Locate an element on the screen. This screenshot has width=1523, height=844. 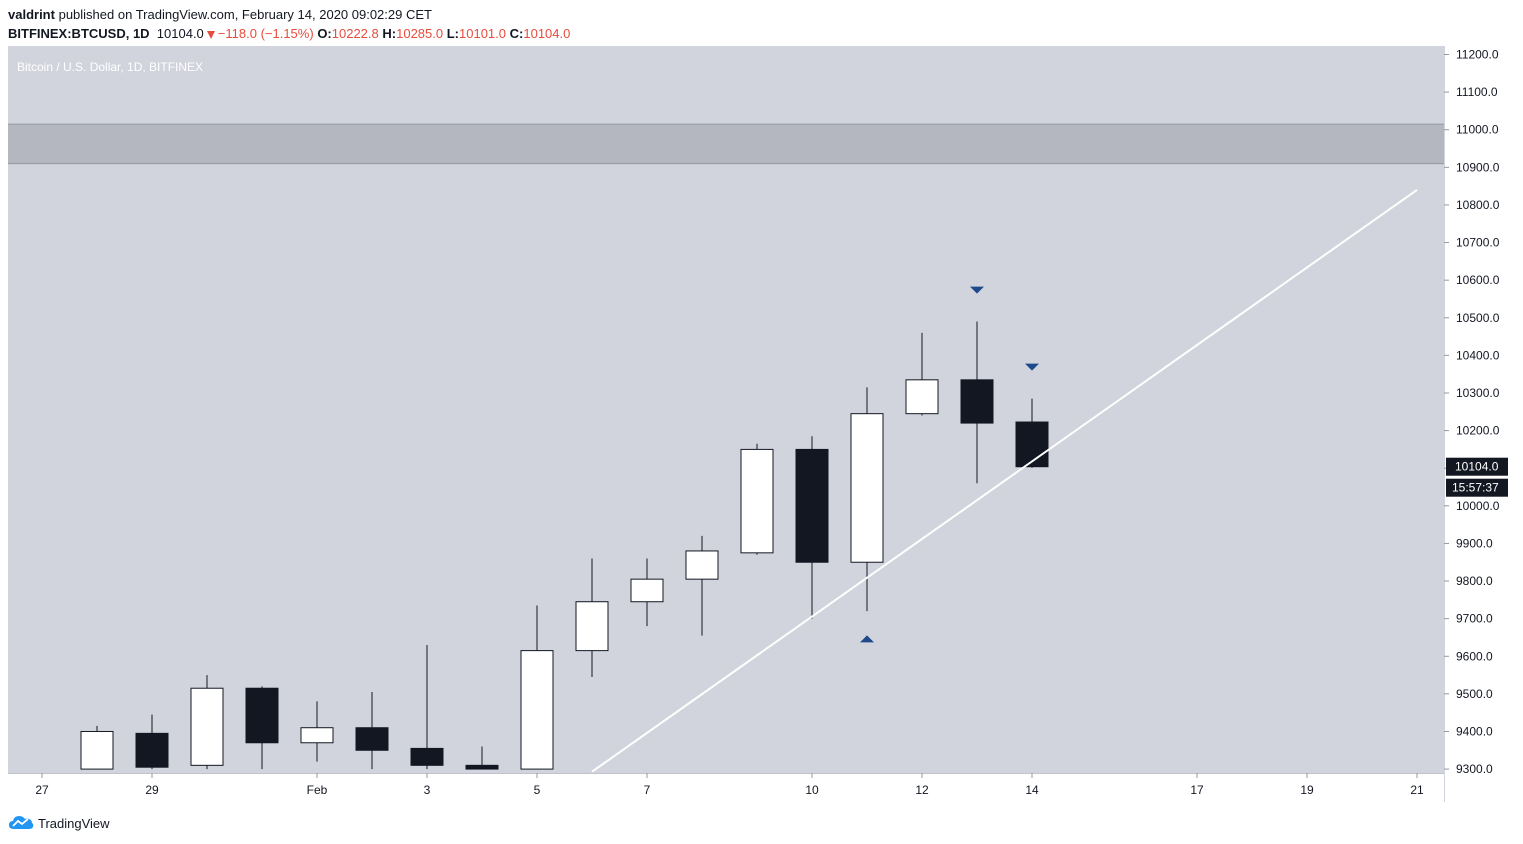
time-tick-label: 27 is located at coordinates (42, 790).